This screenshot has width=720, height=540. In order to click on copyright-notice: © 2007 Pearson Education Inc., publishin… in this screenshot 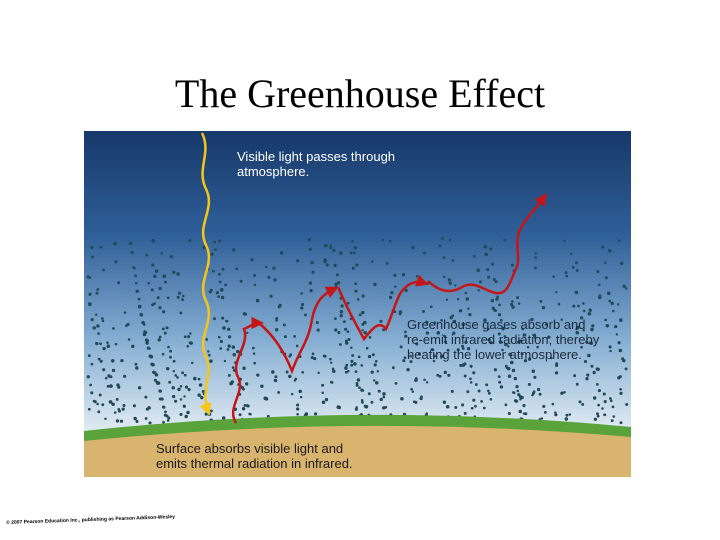, I will do `click(91, 520)`.